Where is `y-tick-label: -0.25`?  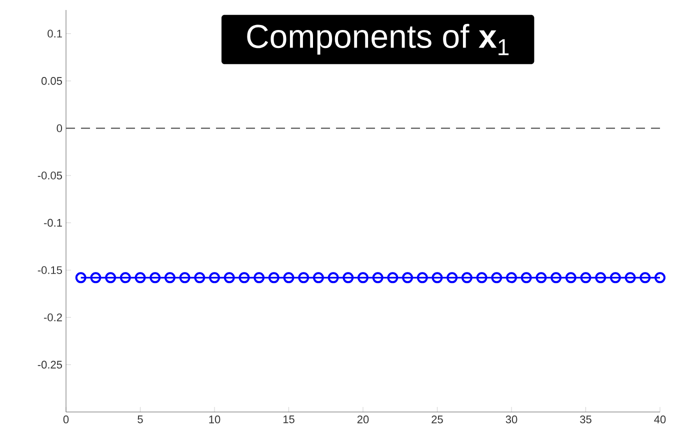
y-tick-label: -0.25 is located at coordinates (50, 364).